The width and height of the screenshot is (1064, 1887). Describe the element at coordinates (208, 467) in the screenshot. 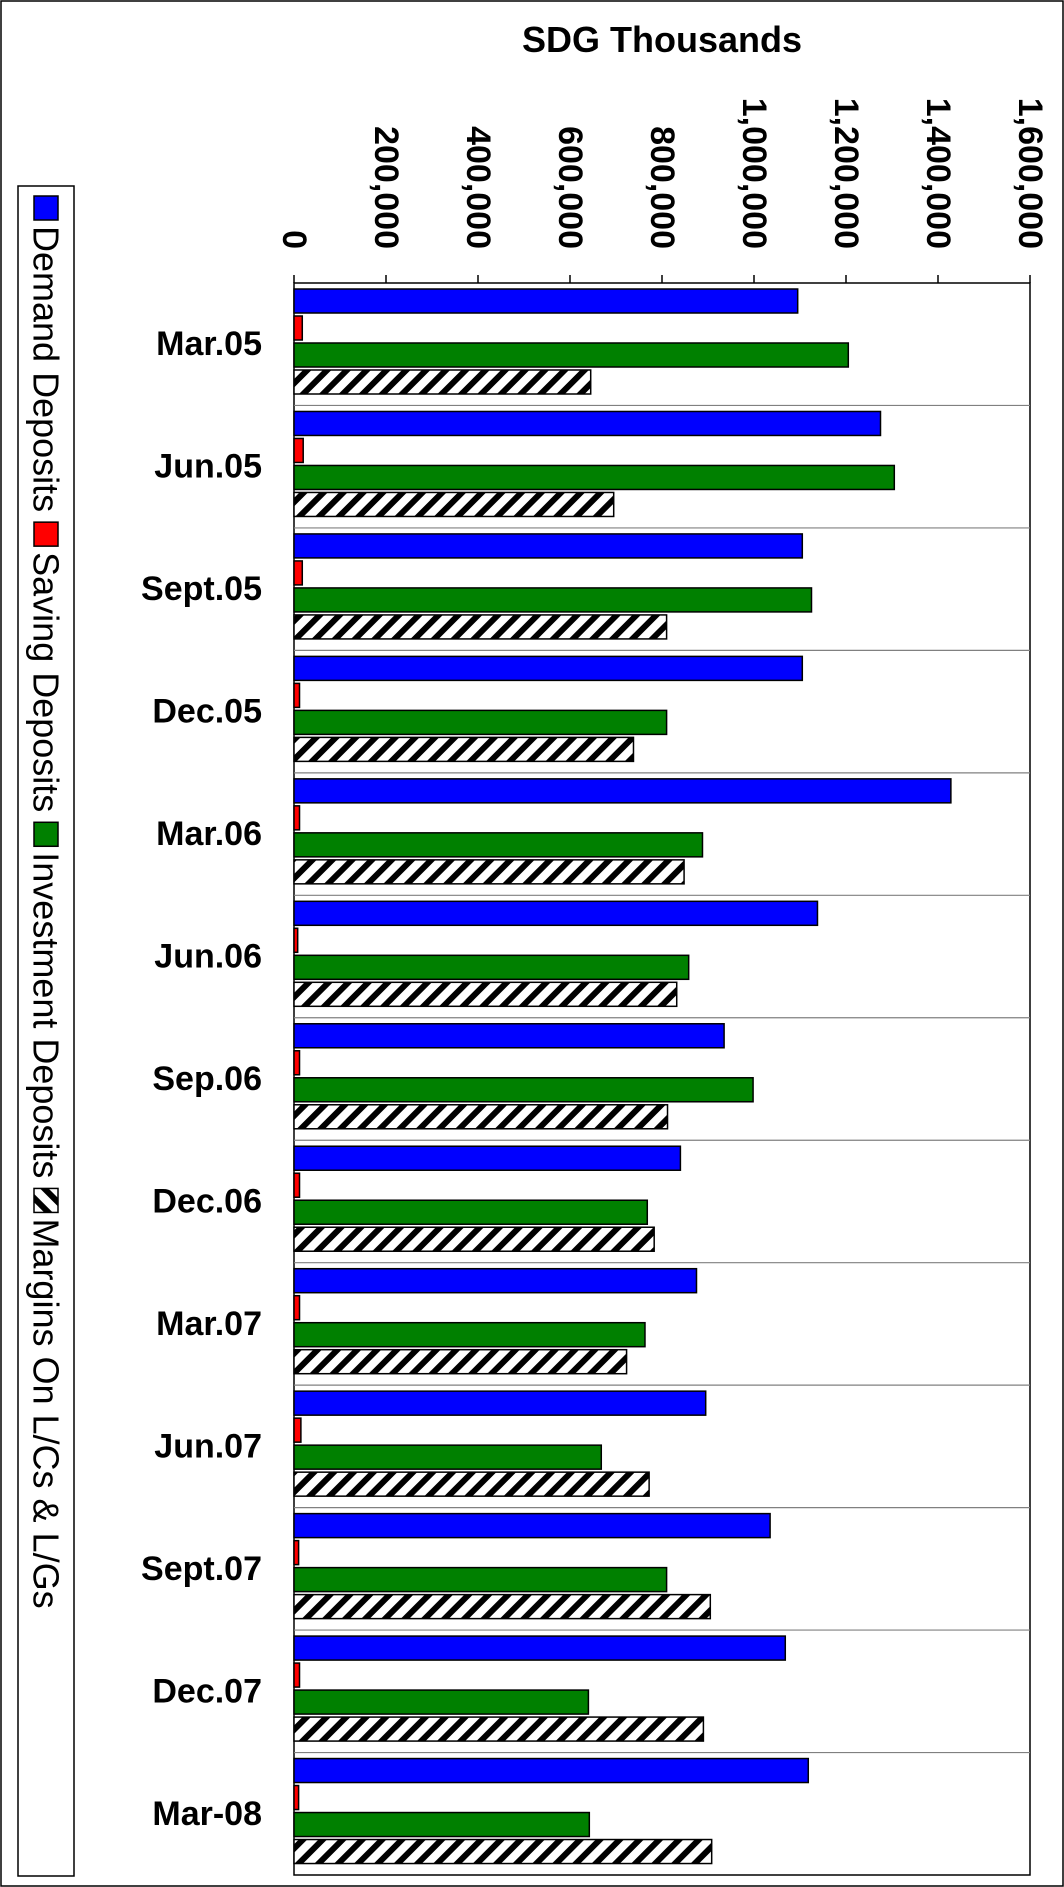

I see `category-label: Jun.05` at that location.